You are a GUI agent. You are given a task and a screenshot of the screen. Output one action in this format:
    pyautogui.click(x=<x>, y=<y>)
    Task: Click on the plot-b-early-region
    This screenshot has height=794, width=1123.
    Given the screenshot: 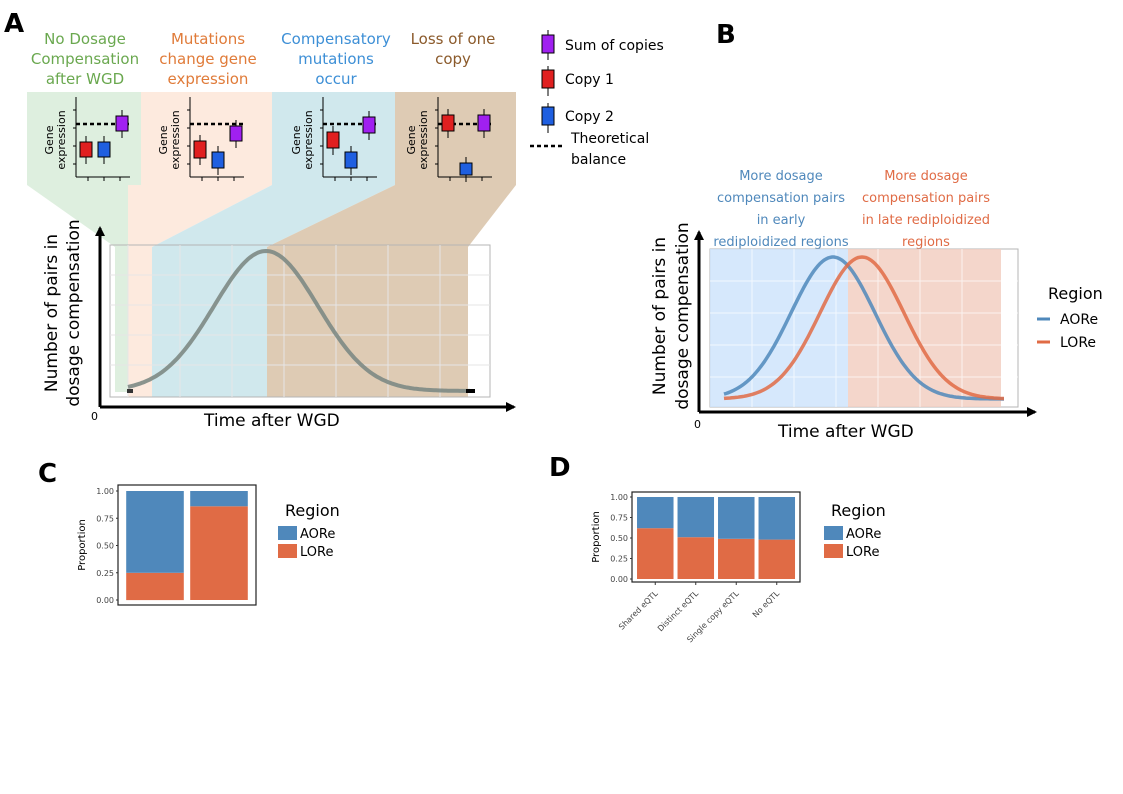 What is the action you would take?
    pyautogui.click(x=779, y=328)
    